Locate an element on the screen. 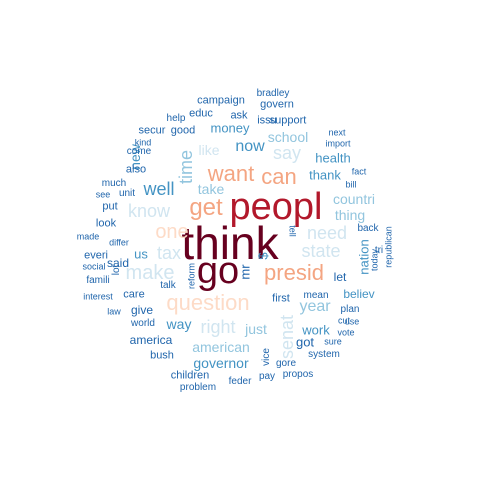 This screenshot has width=480, height=480. word-money: money is located at coordinates (230, 128).